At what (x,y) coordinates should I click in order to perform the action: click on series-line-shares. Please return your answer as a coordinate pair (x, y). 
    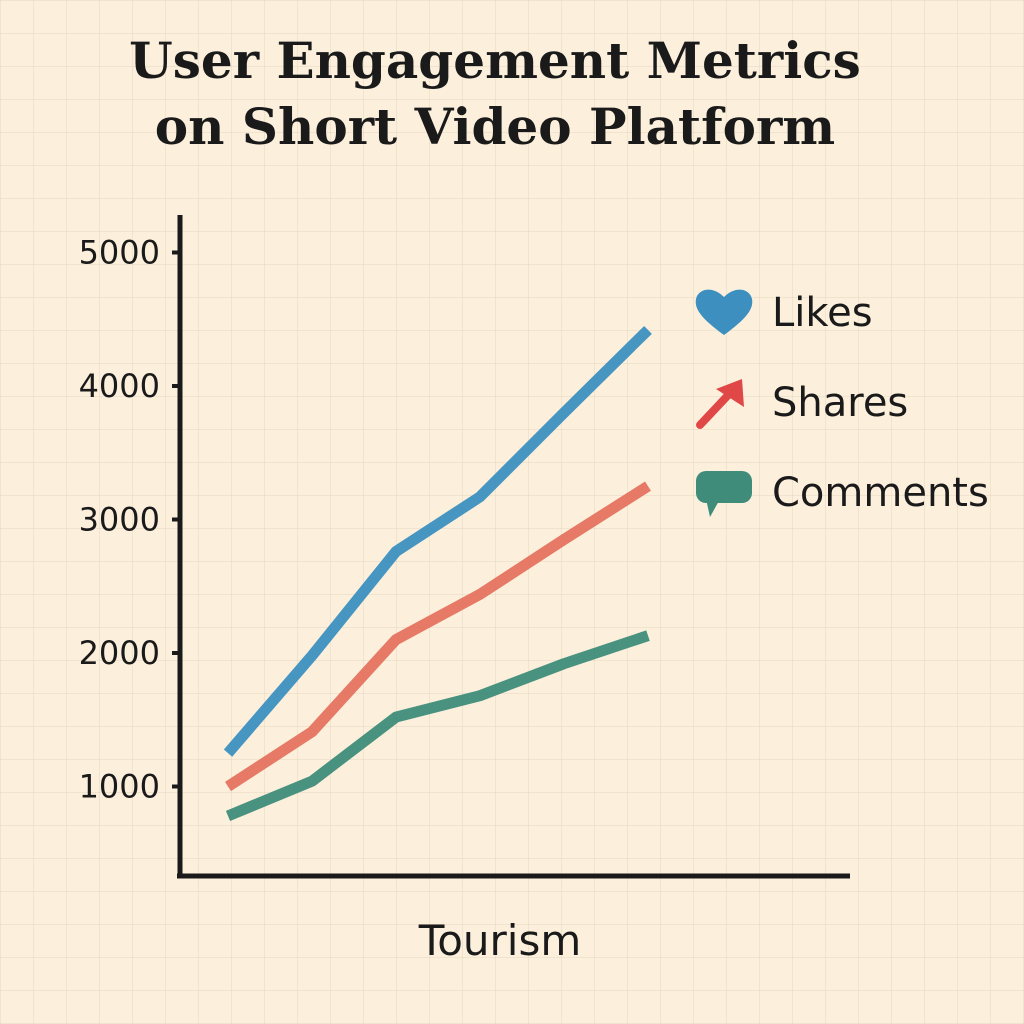
    Looking at the image, I should click on (437, 636).